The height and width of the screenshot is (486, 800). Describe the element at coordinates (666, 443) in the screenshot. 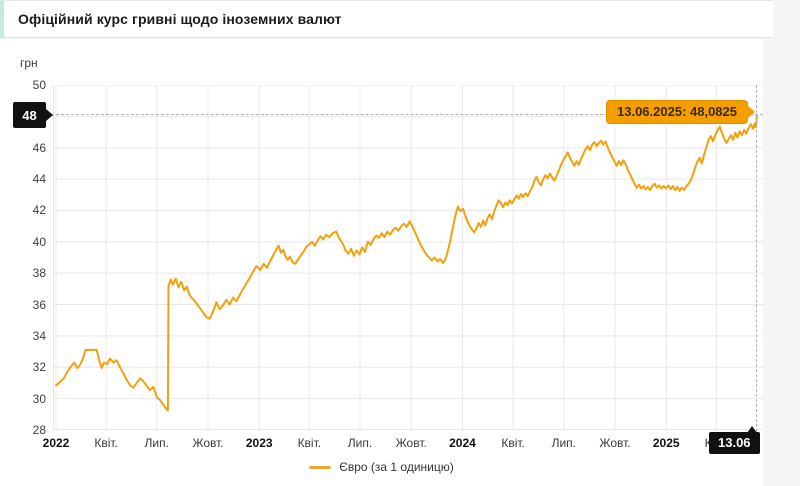

I see `x-axis-tick-label: 2025` at that location.